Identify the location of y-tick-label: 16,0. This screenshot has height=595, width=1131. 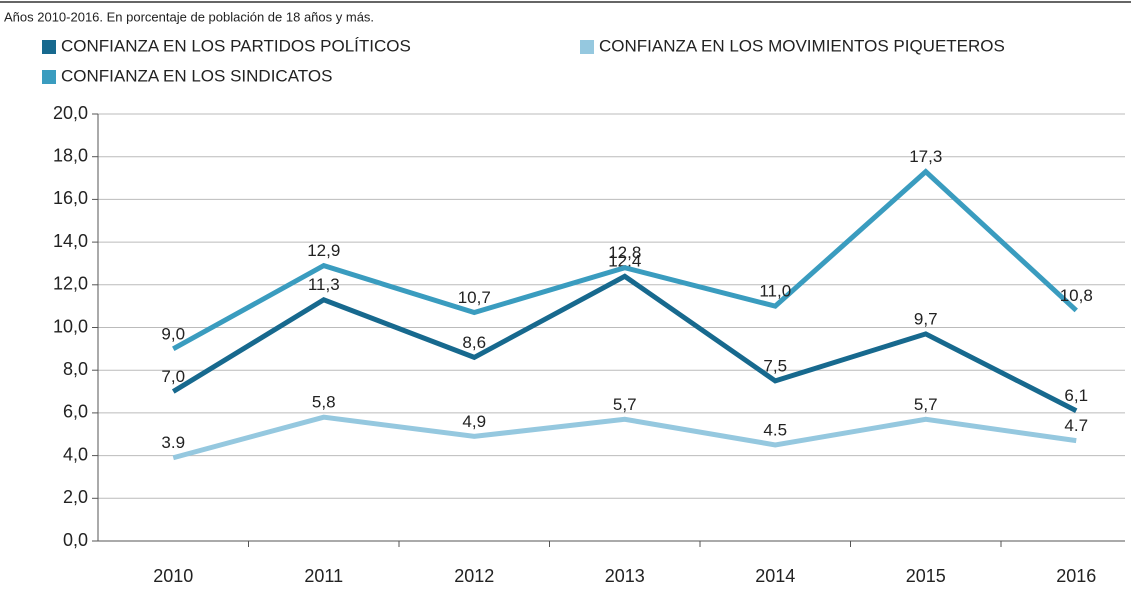
(70, 198).